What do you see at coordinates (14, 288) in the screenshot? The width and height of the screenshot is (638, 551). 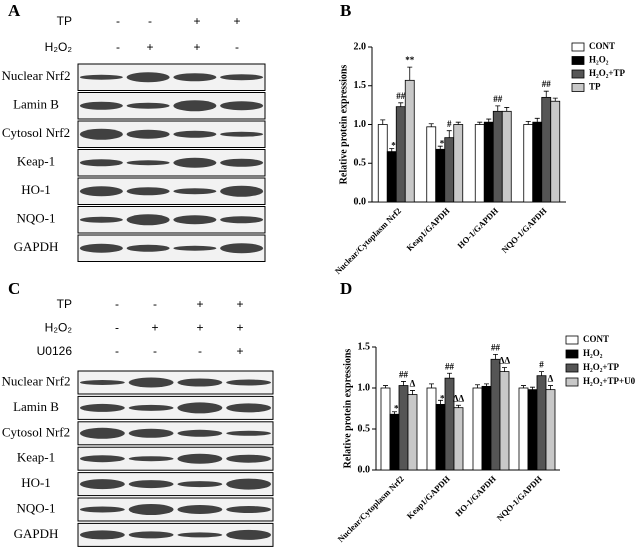 I see `panel-label: C` at bounding box center [14, 288].